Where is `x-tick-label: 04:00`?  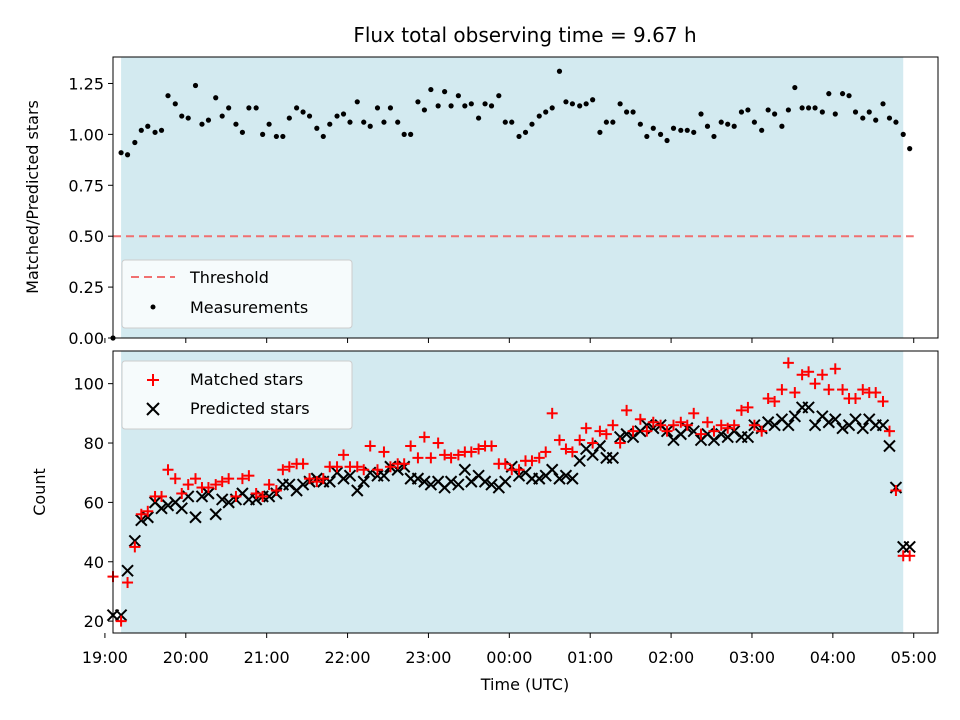 x-tick-label: 04:00 is located at coordinates (833, 657).